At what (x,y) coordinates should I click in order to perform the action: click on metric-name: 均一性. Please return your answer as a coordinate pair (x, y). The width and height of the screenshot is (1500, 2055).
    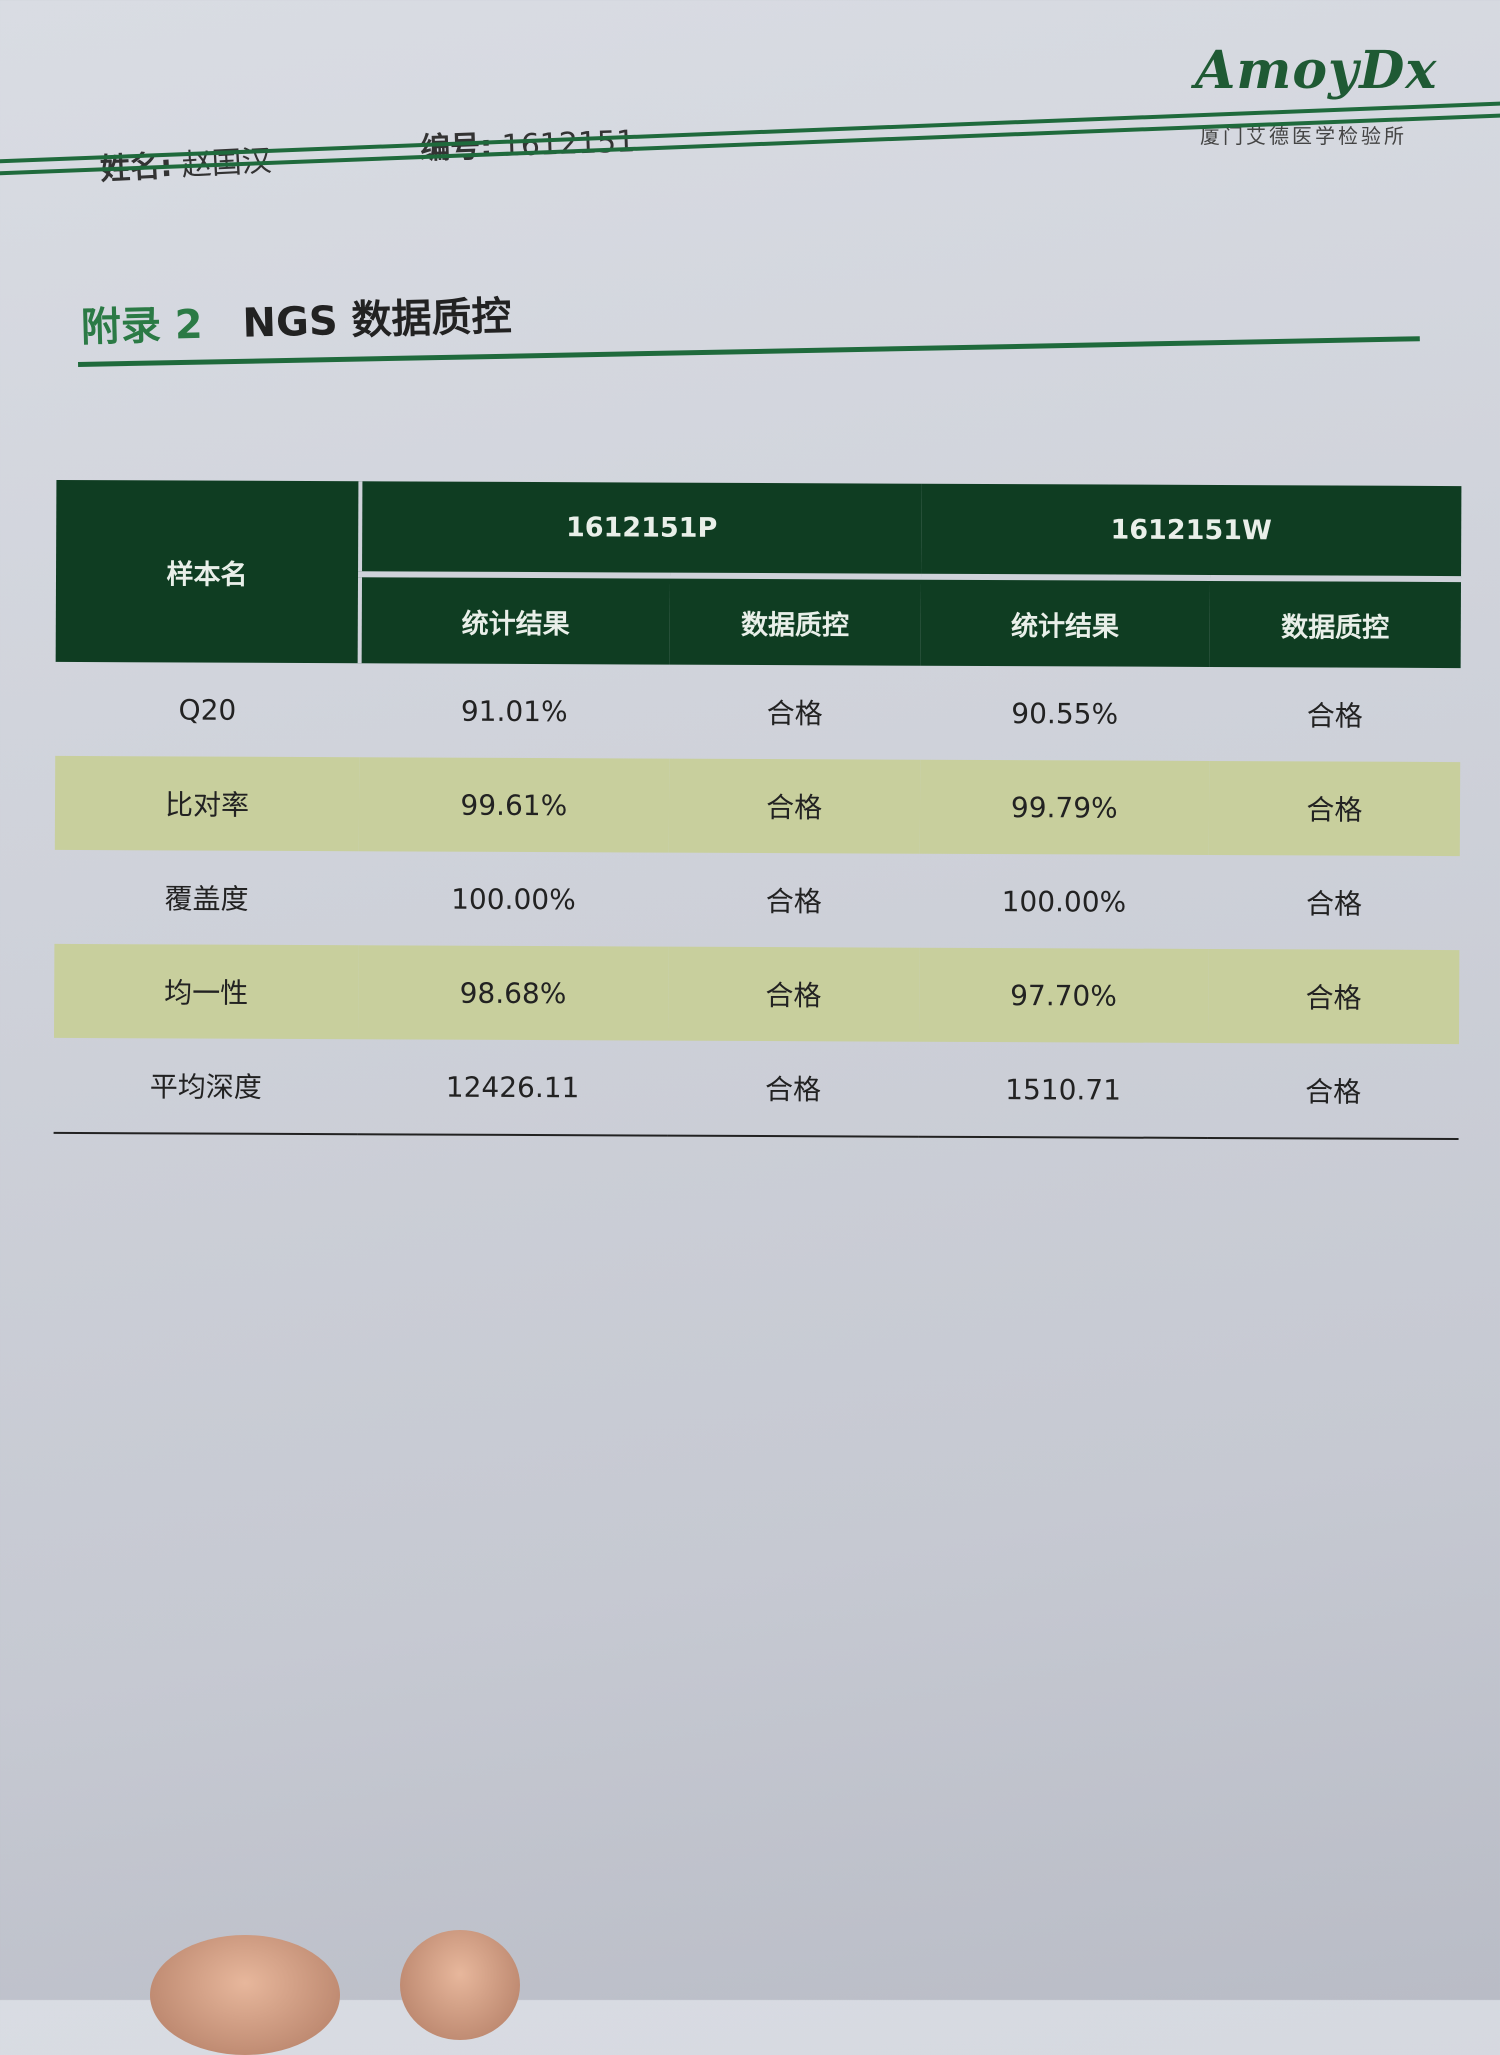
    Looking at the image, I should click on (206, 991).